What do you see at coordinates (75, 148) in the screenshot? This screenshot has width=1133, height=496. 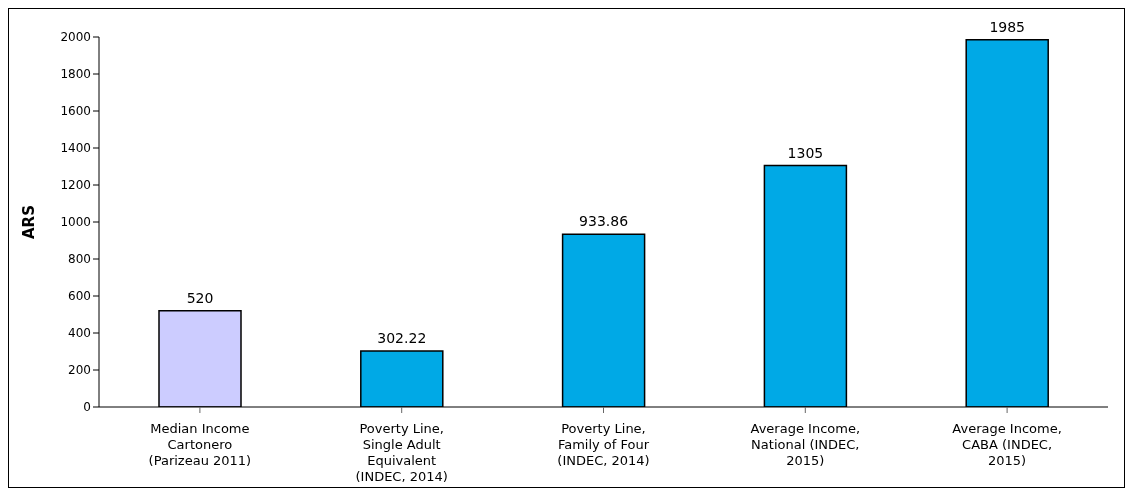 I see `y-tick-label: 1400` at bounding box center [75, 148].